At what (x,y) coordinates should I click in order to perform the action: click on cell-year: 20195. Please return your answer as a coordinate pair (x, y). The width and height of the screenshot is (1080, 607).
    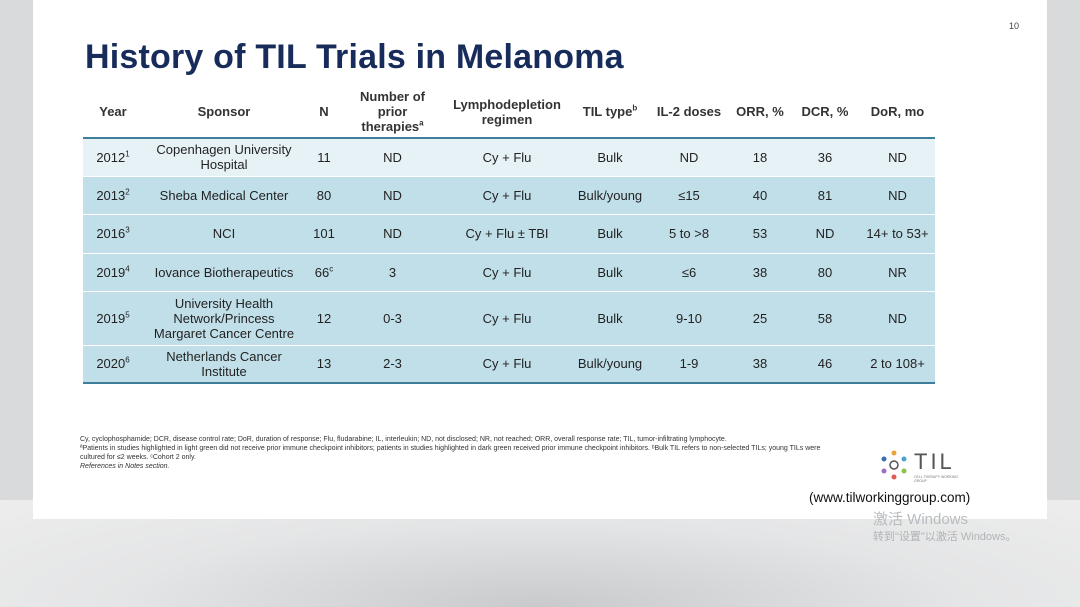
    Looking at the image, I should click on (113, 317).